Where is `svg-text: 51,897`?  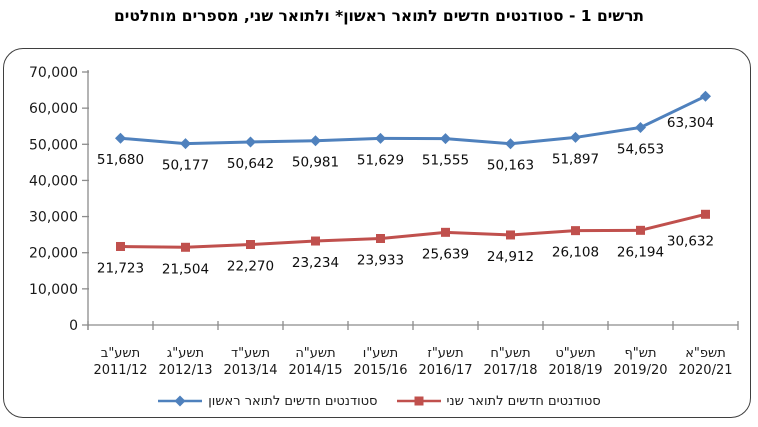
svg-text: 51,897 is located at coordinates (575, 159).